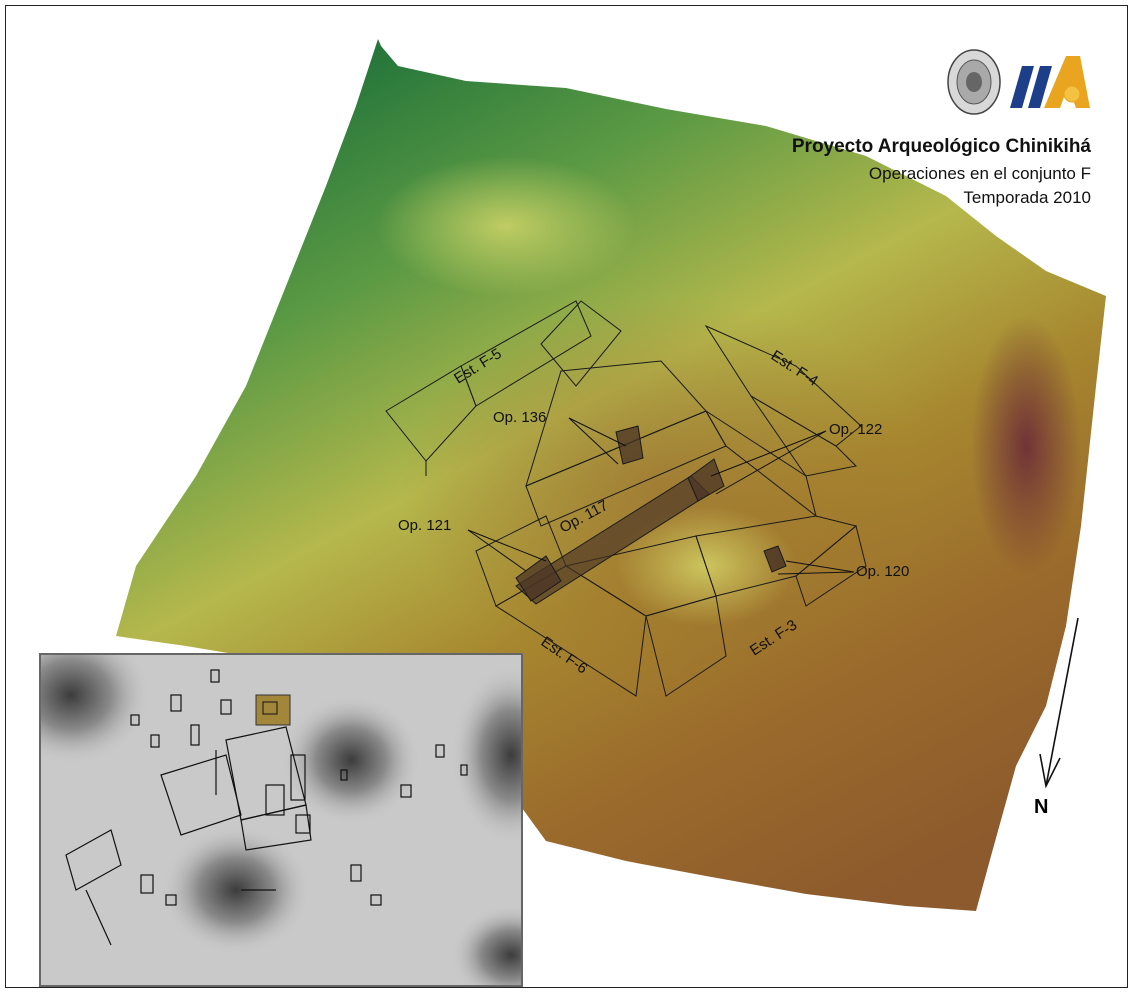  I want to click on inset-map-graphic, so click(281, 820).